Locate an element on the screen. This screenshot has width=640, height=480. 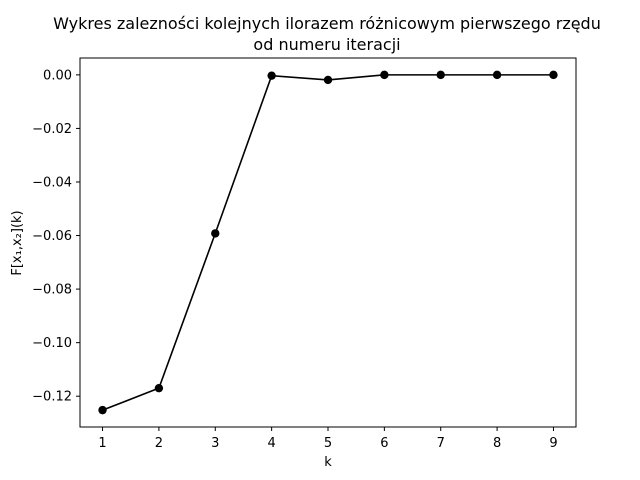
x-tick-label: 2 is located at coordinates (159, 443).